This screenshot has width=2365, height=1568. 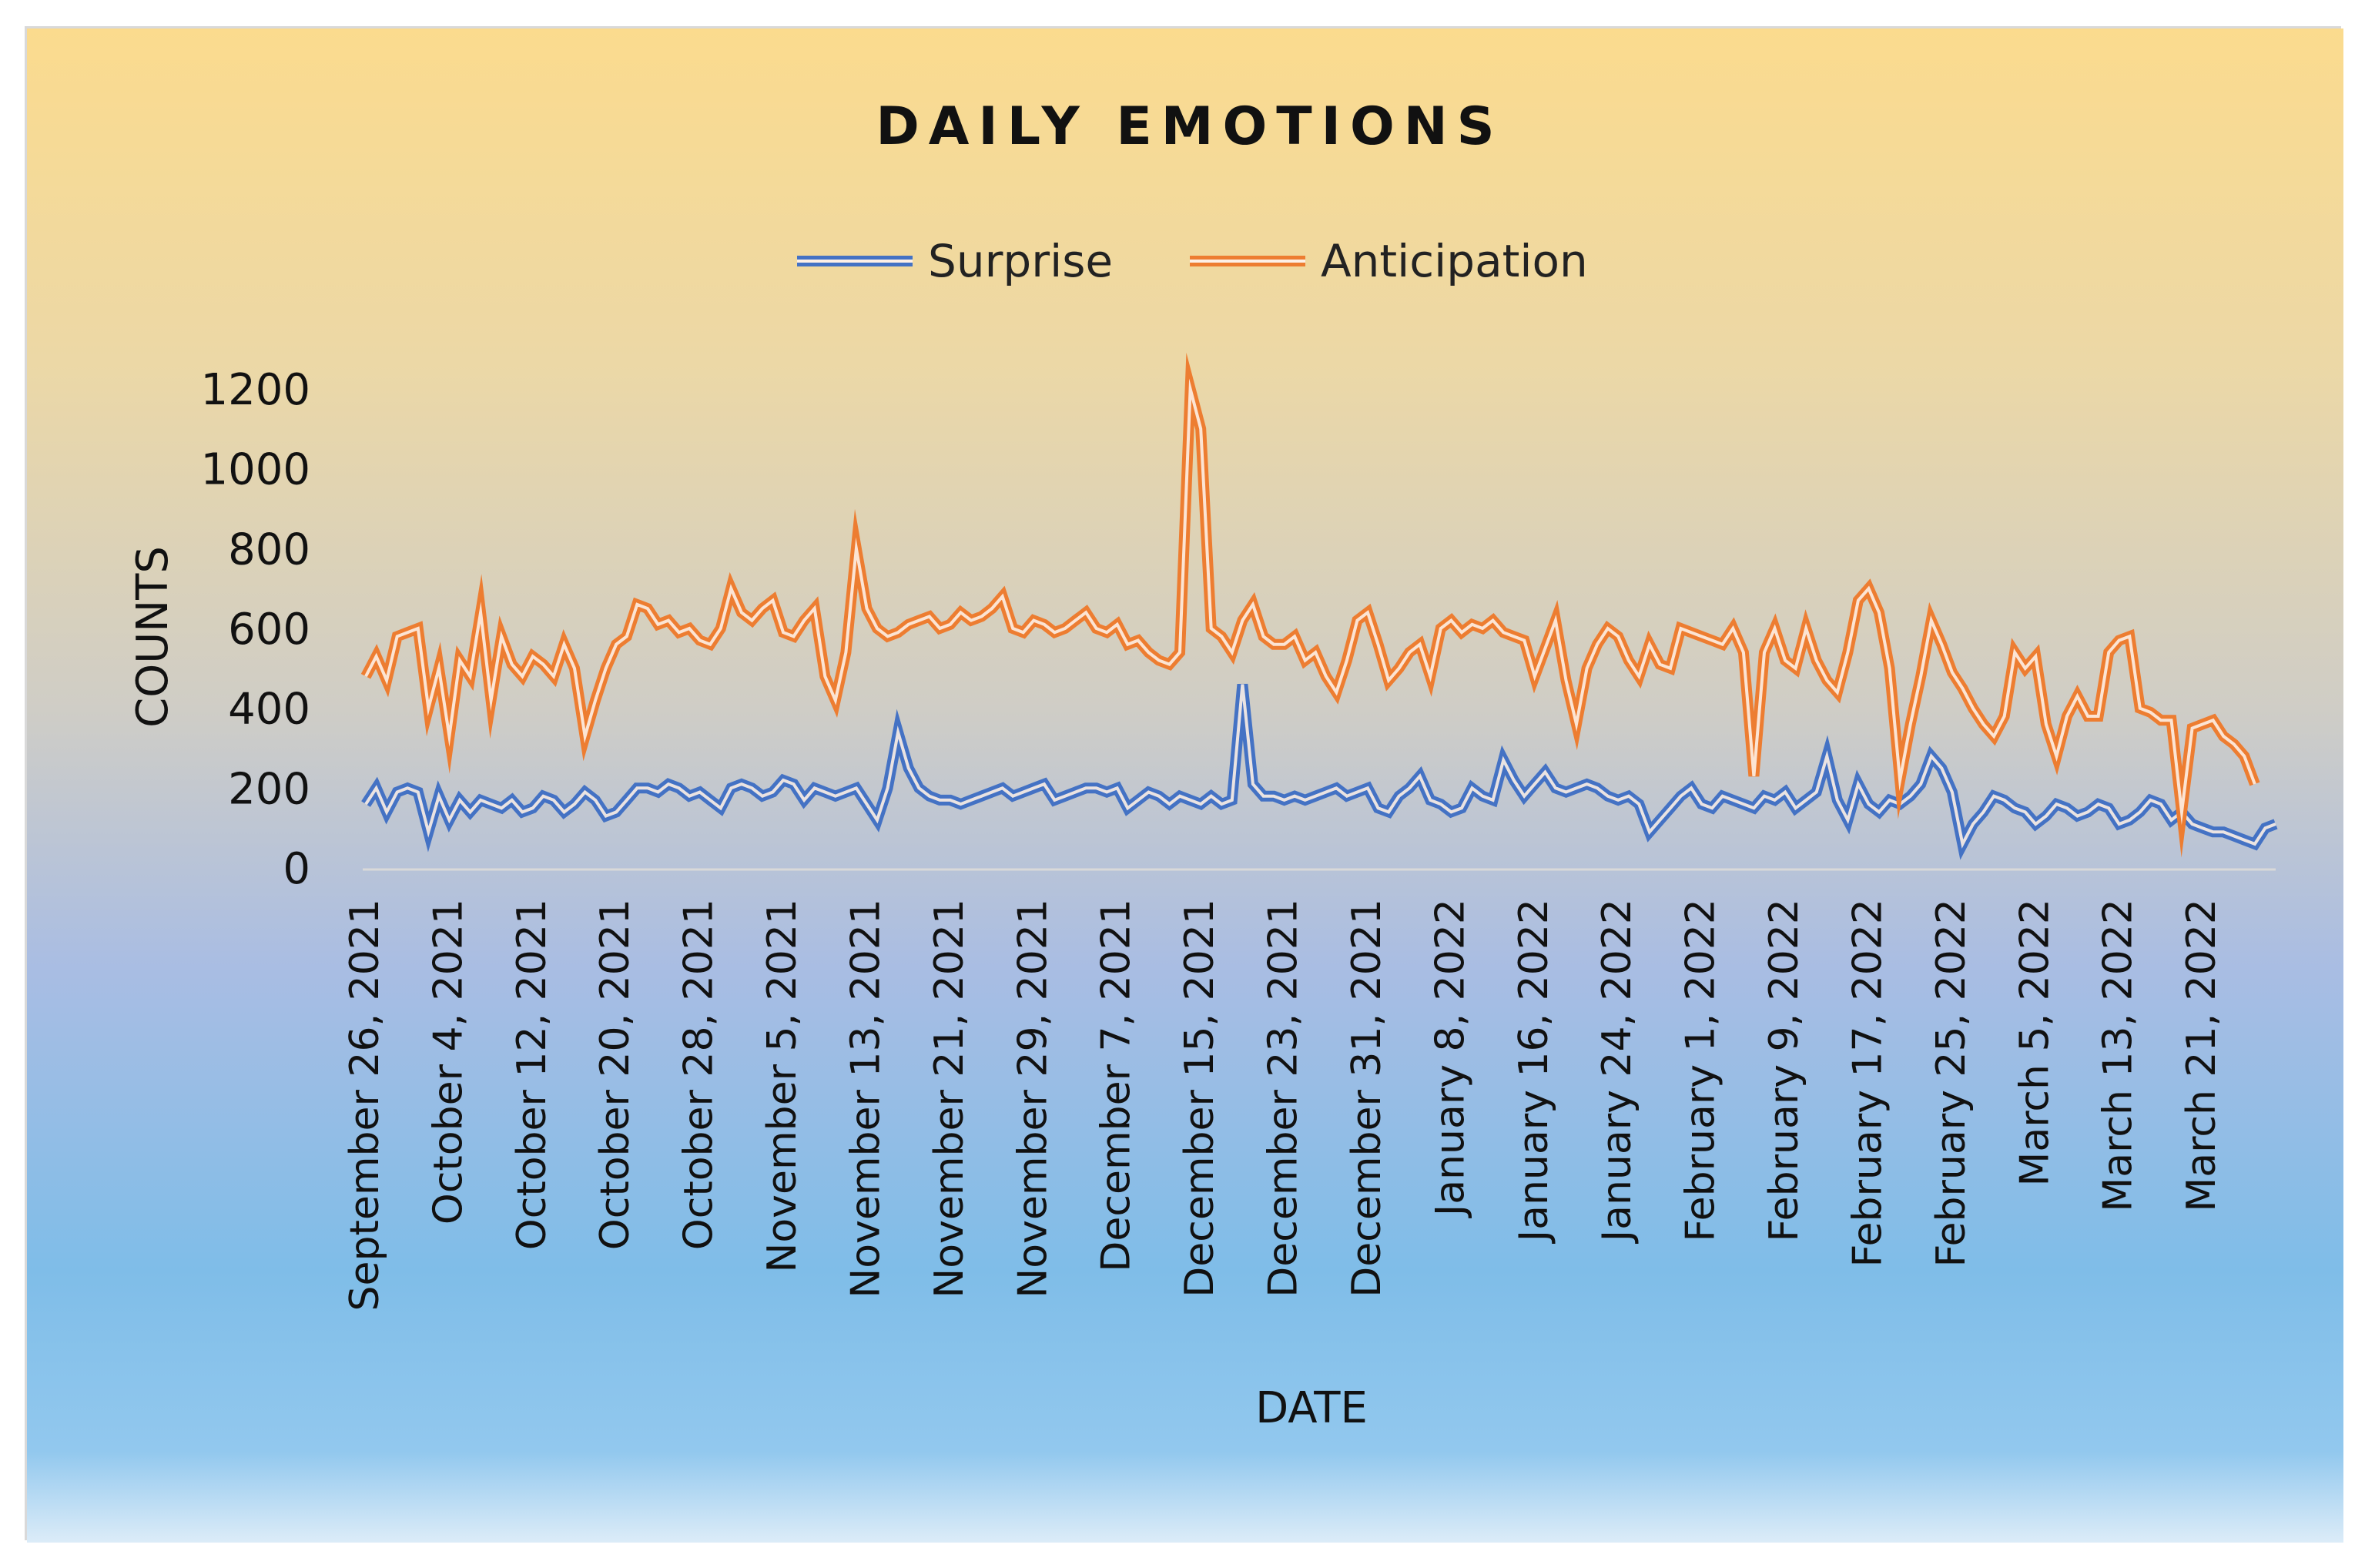 What do you see at coordinates (1312, 1408) in the screenshot?
I see `x-axis-title: DATE` at bounding box center [1312, 1408].